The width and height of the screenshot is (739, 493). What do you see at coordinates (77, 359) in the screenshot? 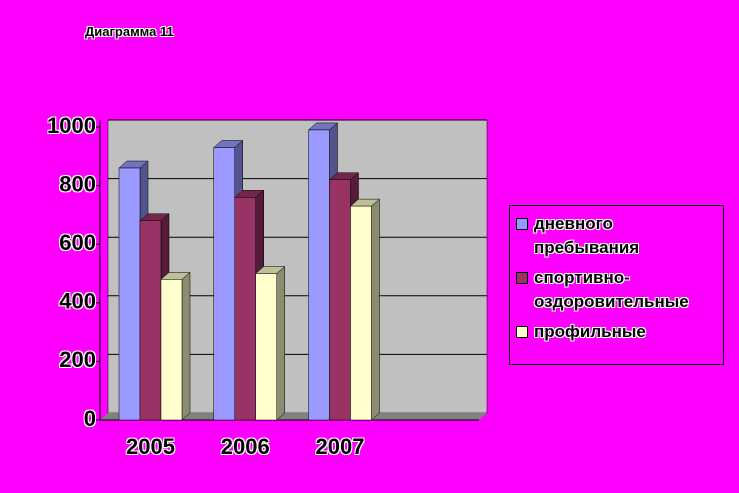
I see `y-tick-label: 200` at bounding box center [77, 359].